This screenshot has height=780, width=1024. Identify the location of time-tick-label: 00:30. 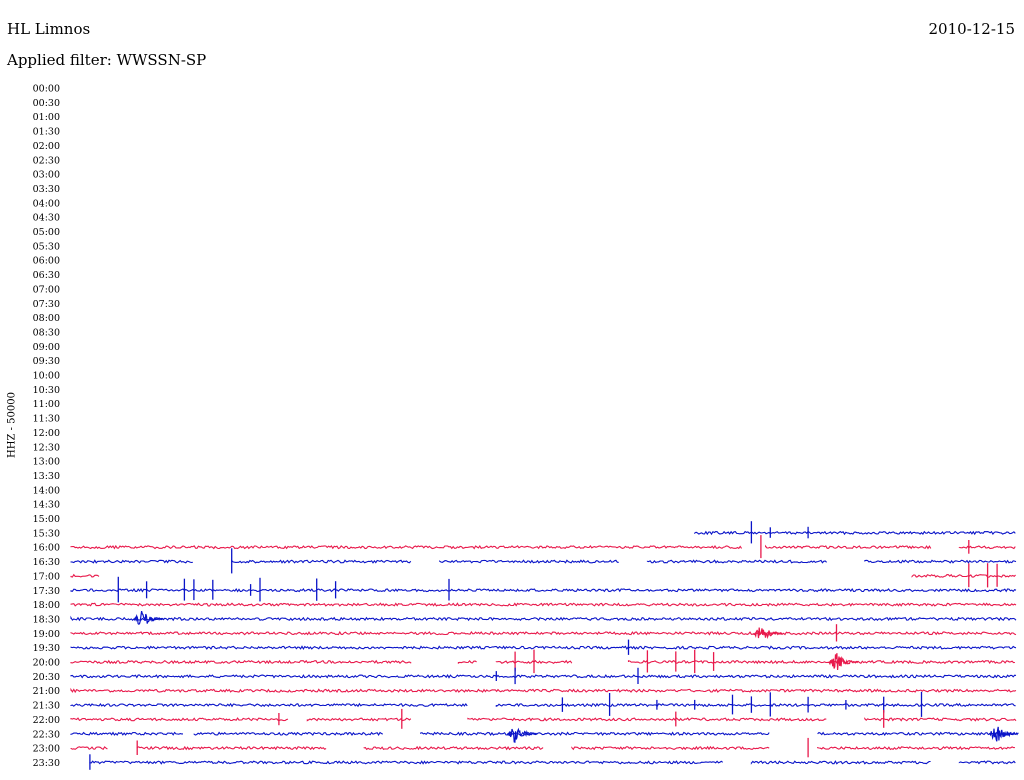
(46, 103).